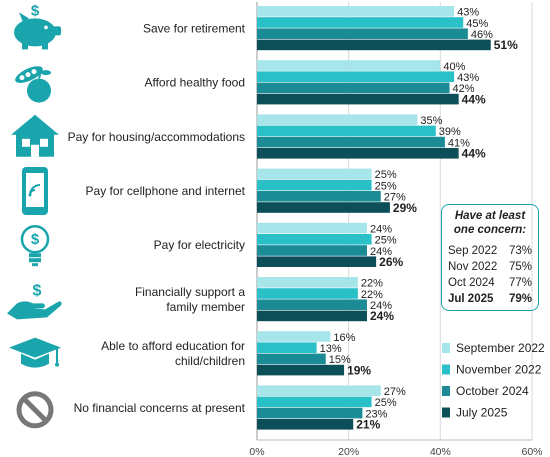 This screenshot has width=550, height=457. Describe the element at coordinates (405, 208) in the screenshot. I see `data-label: 29%` at that location.